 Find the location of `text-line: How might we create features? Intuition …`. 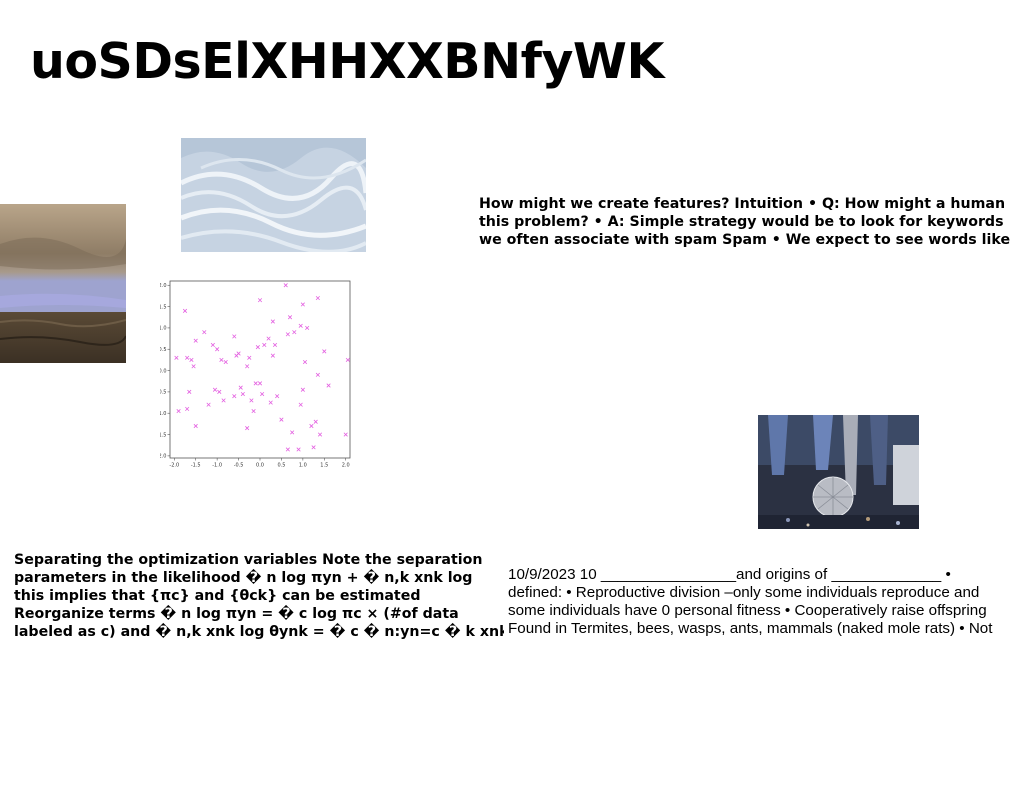

text-line: How might we create features? Intuition … is located at coordinates (742, 204).